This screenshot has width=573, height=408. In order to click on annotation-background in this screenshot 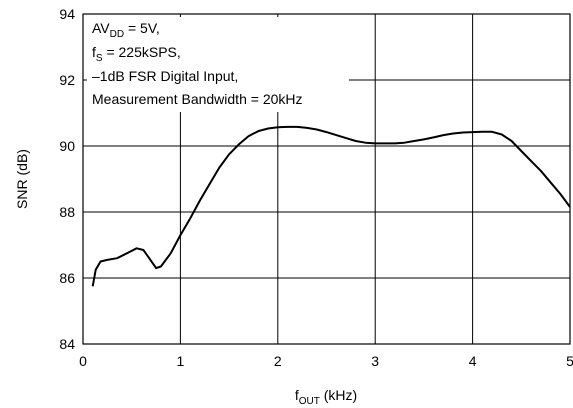, I will do `click(218, 64)`.